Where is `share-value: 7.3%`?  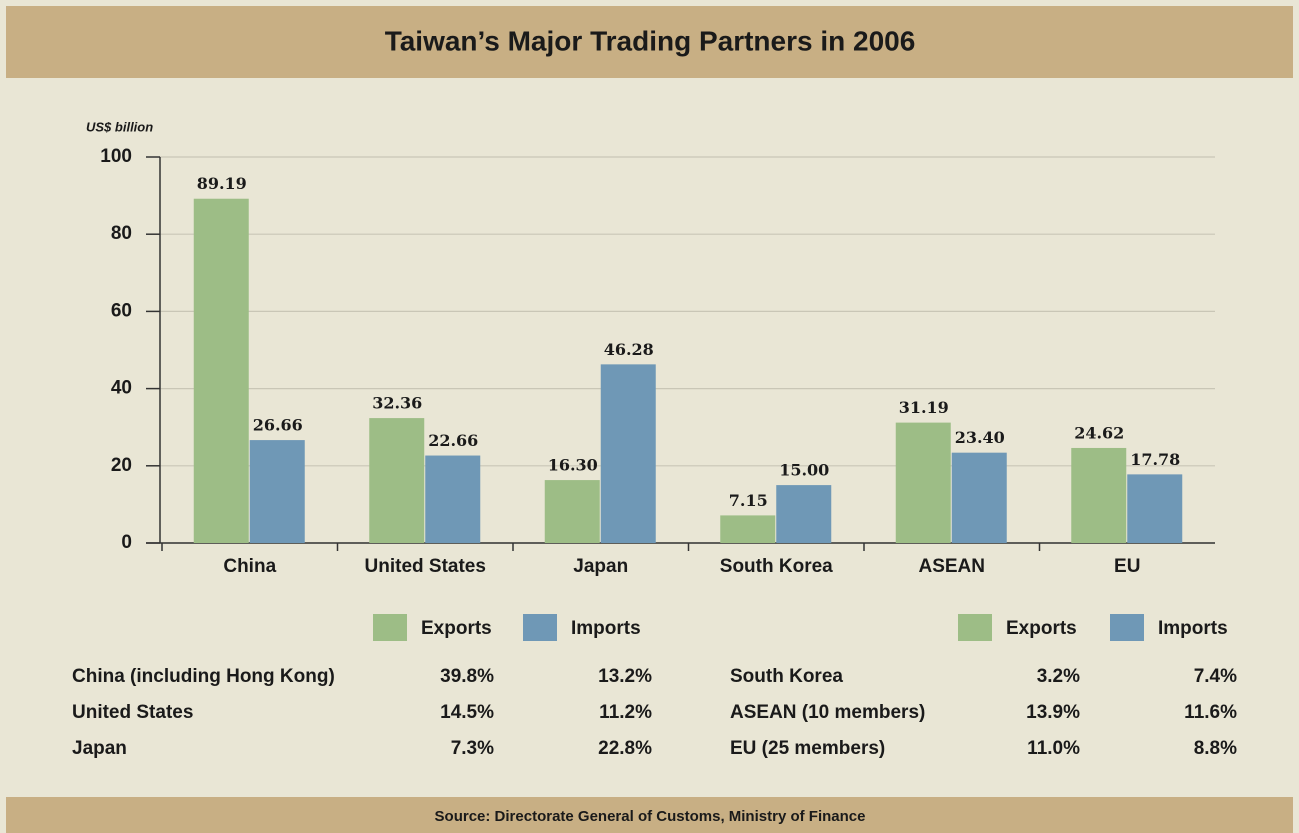 share-value: 7.3% is located at coordinates (472, 748).